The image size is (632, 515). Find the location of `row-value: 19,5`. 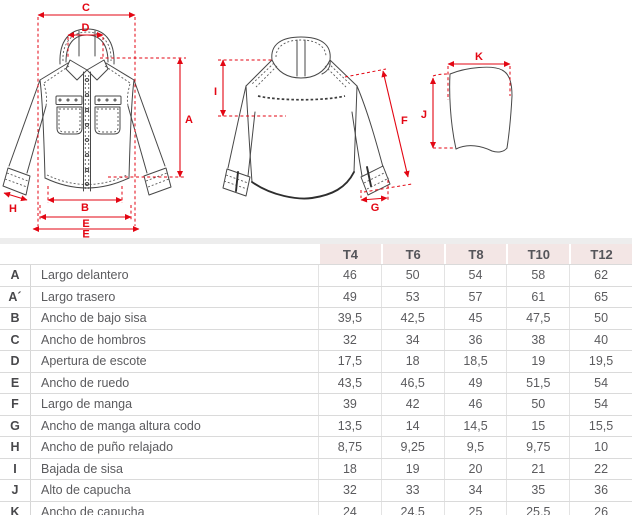

row-value: 19,5 is located at coordinates (600, 361).